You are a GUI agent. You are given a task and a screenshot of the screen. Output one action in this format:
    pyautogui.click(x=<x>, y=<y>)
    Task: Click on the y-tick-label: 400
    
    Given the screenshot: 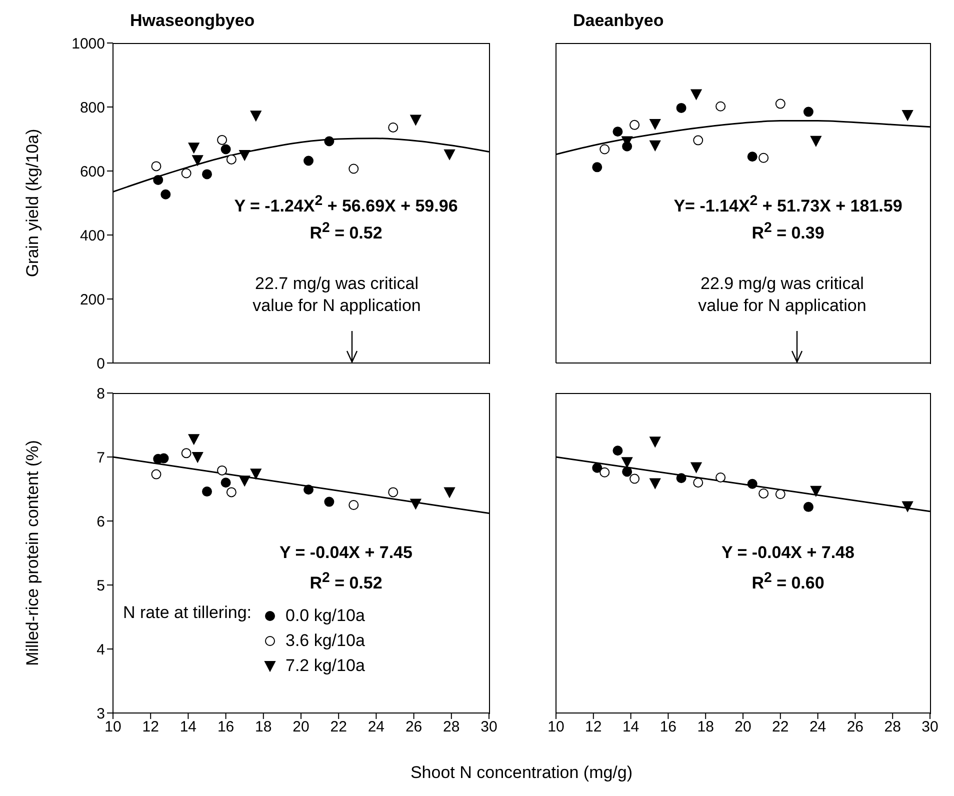 What is the action you would take?
    pyautogui.click(x=92, y=235)
    